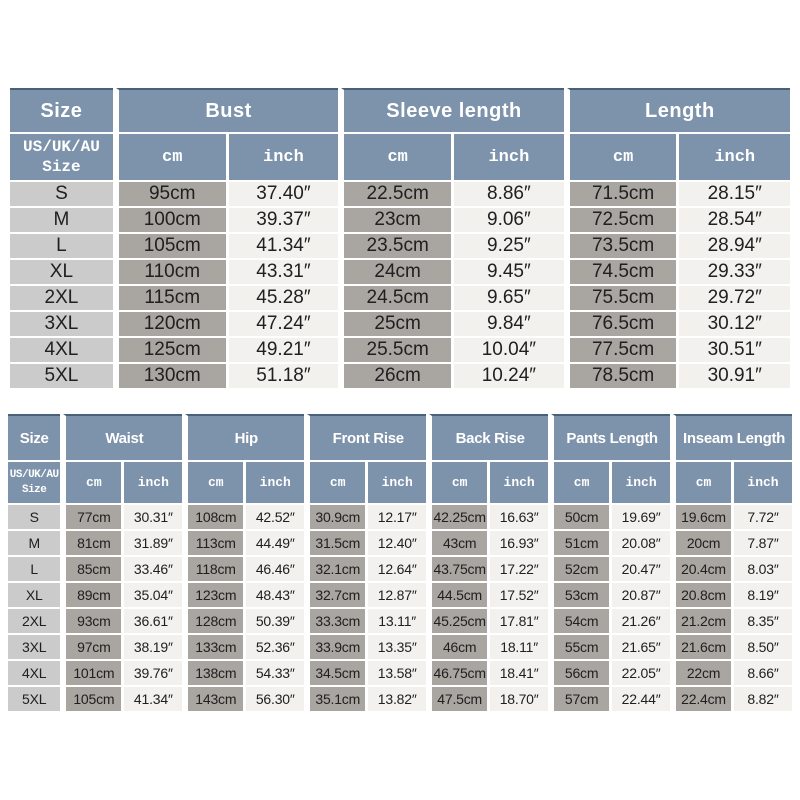 Image resolution: width=800 pixels, height=800 pixels. What do you see at coordinates (275, 569) in the screenshot?
I see `value-cell: 46.46″` at bounding box center [275, 569].